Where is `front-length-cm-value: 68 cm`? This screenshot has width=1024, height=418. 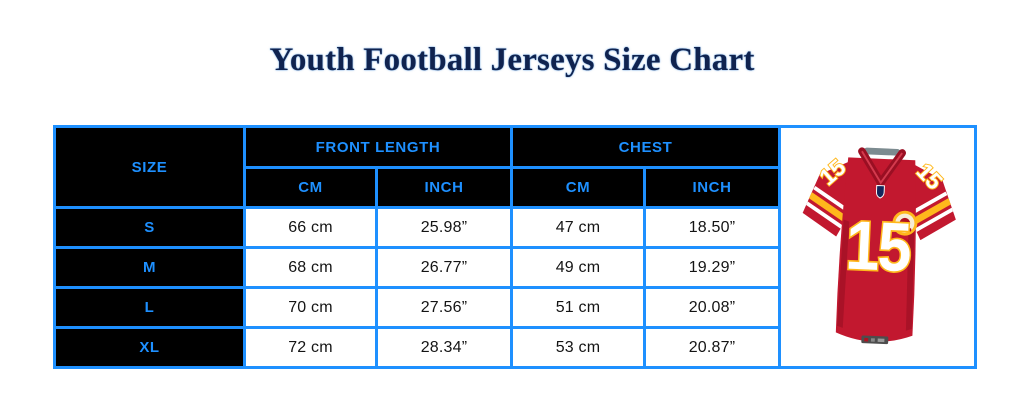
front-length-cm-value: 68 cm is located at coordinates (310, 267).